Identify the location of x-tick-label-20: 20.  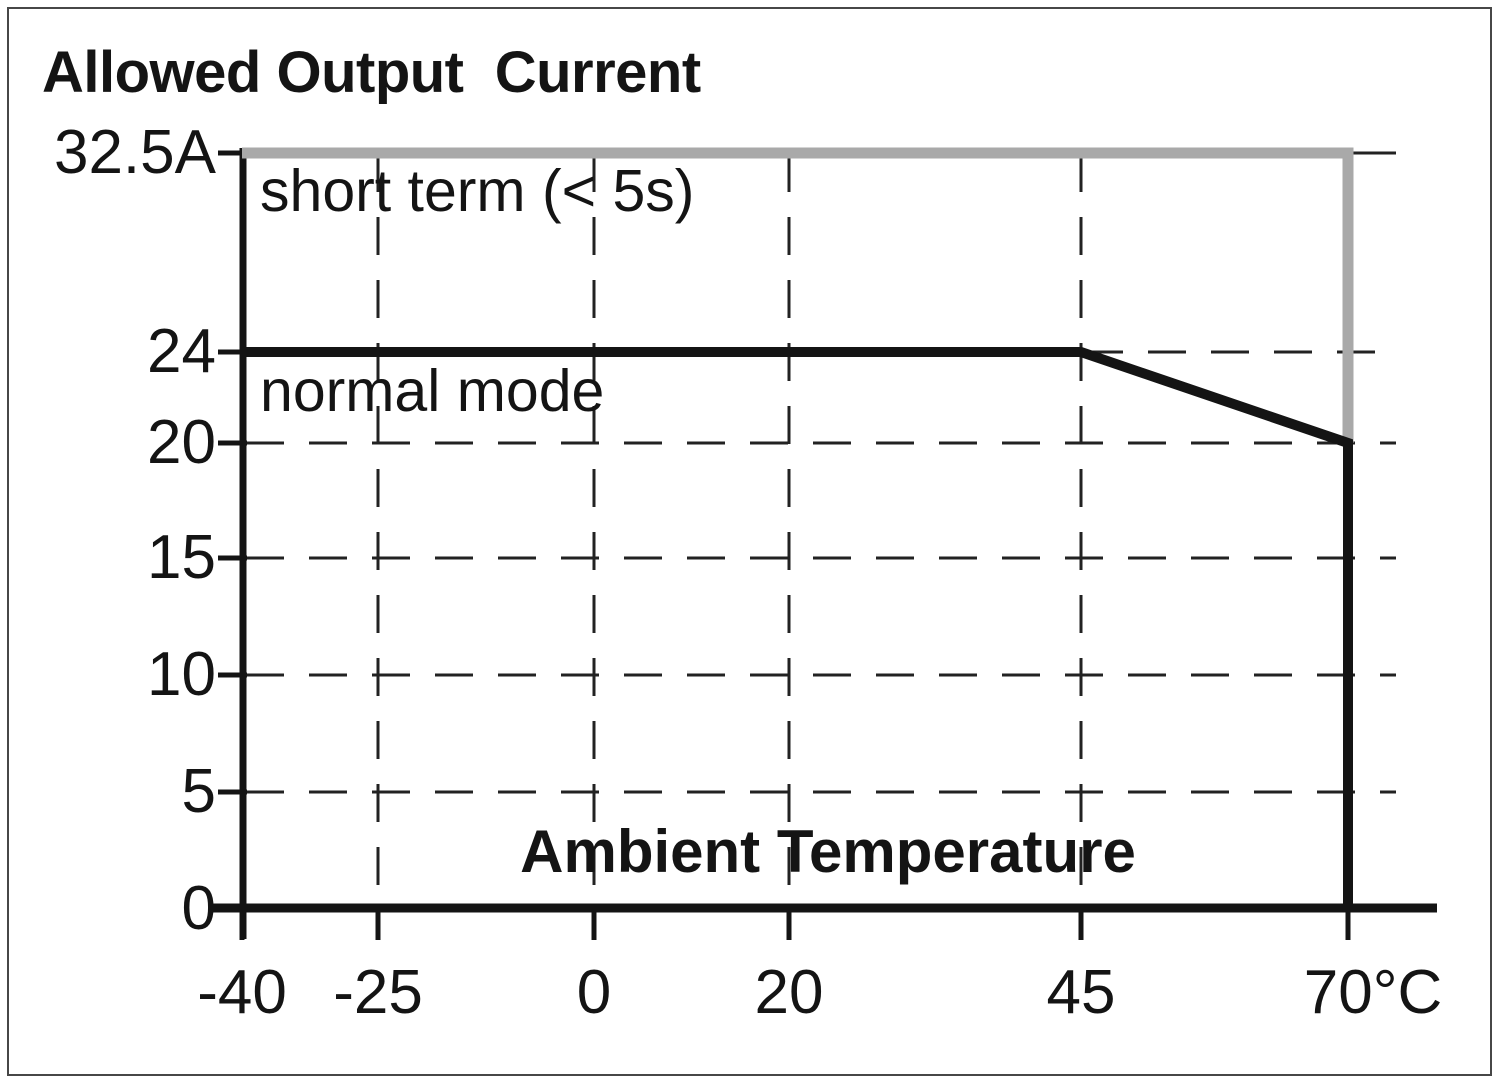
(789, 992).